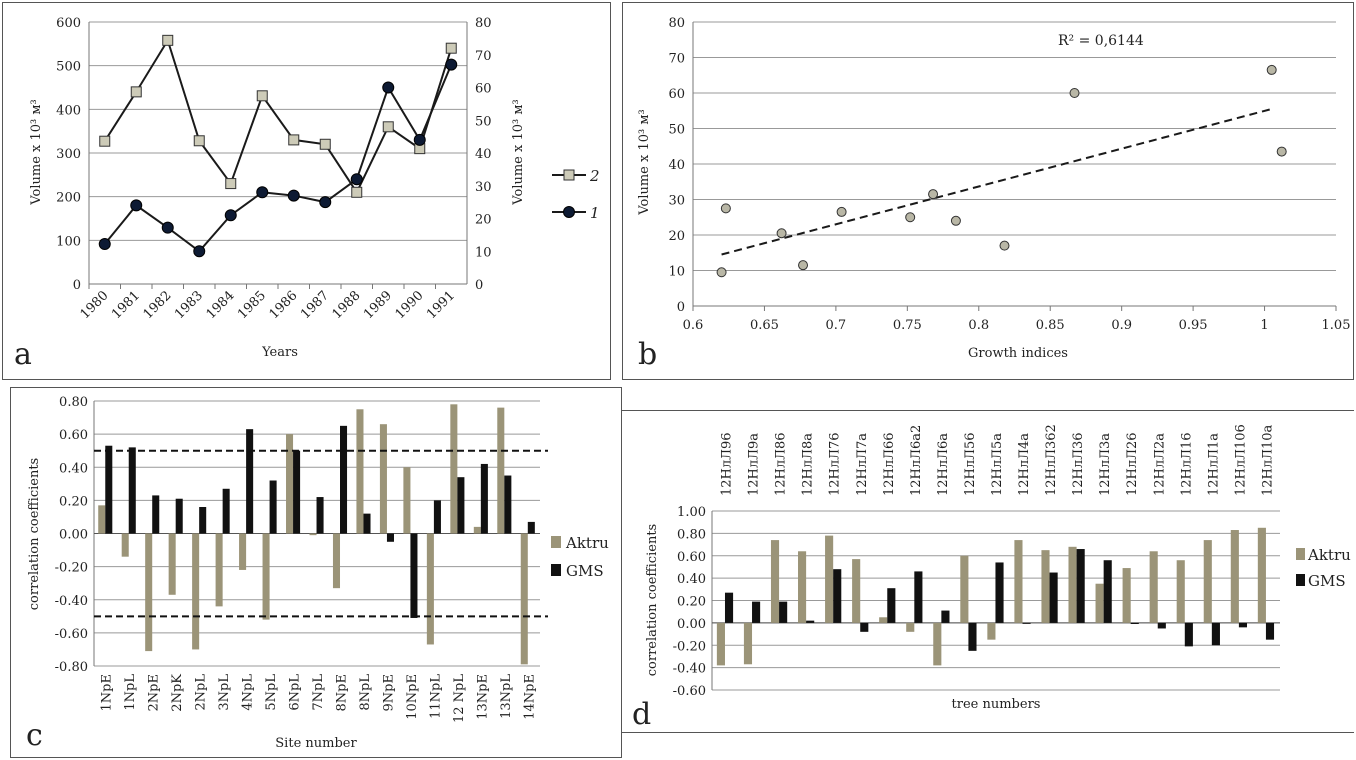 Image resolution: width=1356 pixels, height=760 pixels. What do you see at coordinates (676, 201) in the screenshot?
I see `y-tick-label-b: 30` at bounding box center [676, 201].